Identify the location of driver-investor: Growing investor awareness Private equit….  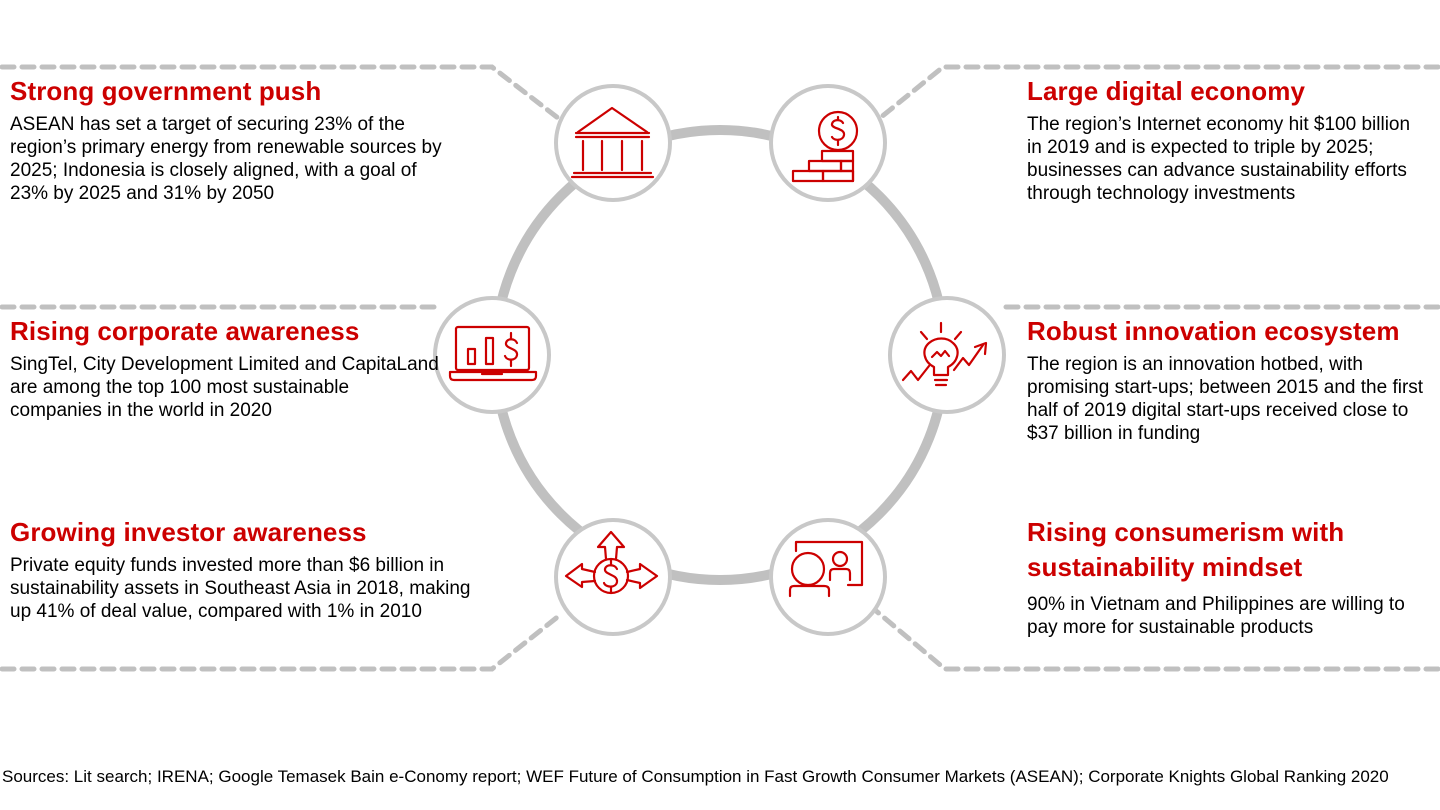
(255, 569).